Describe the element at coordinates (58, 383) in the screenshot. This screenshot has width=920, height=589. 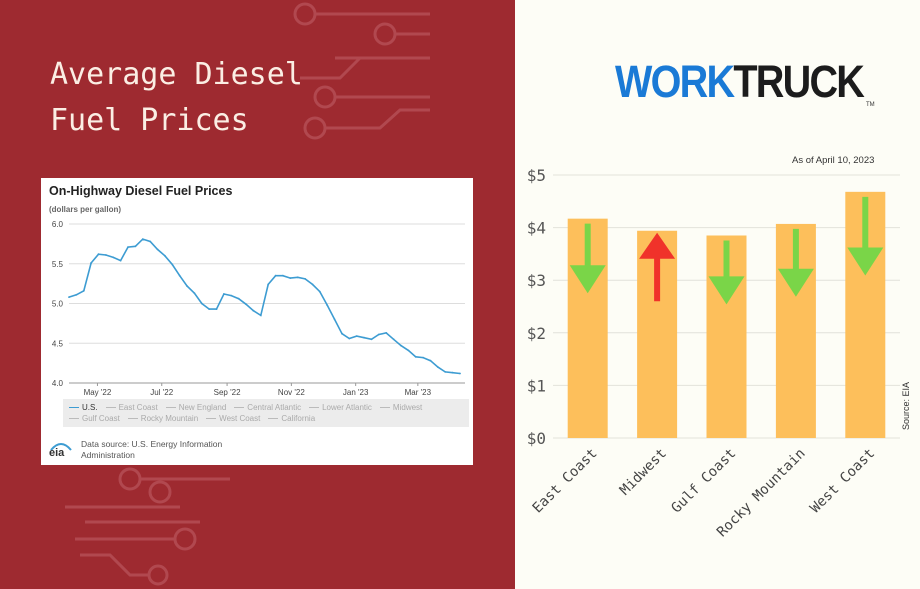
I see `y-tick-label: 4.0` at that location.